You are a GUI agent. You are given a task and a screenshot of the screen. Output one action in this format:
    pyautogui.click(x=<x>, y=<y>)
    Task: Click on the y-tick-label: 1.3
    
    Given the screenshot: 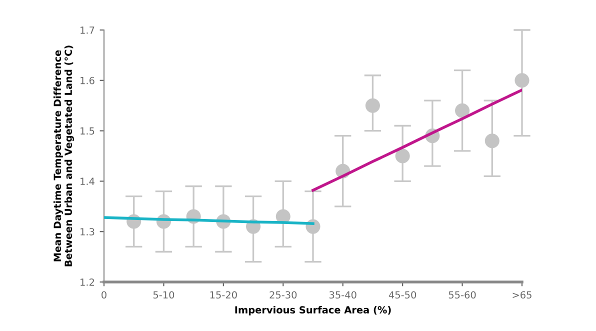 What is the action you would take?
    pyautogui.click(x=87, y=232)
    